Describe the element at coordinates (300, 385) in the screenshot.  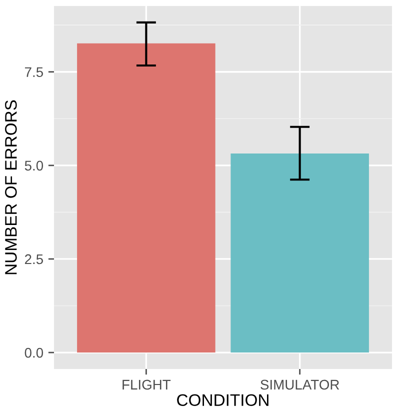
I see `x-tick-label: SIMULATOR` at that location.